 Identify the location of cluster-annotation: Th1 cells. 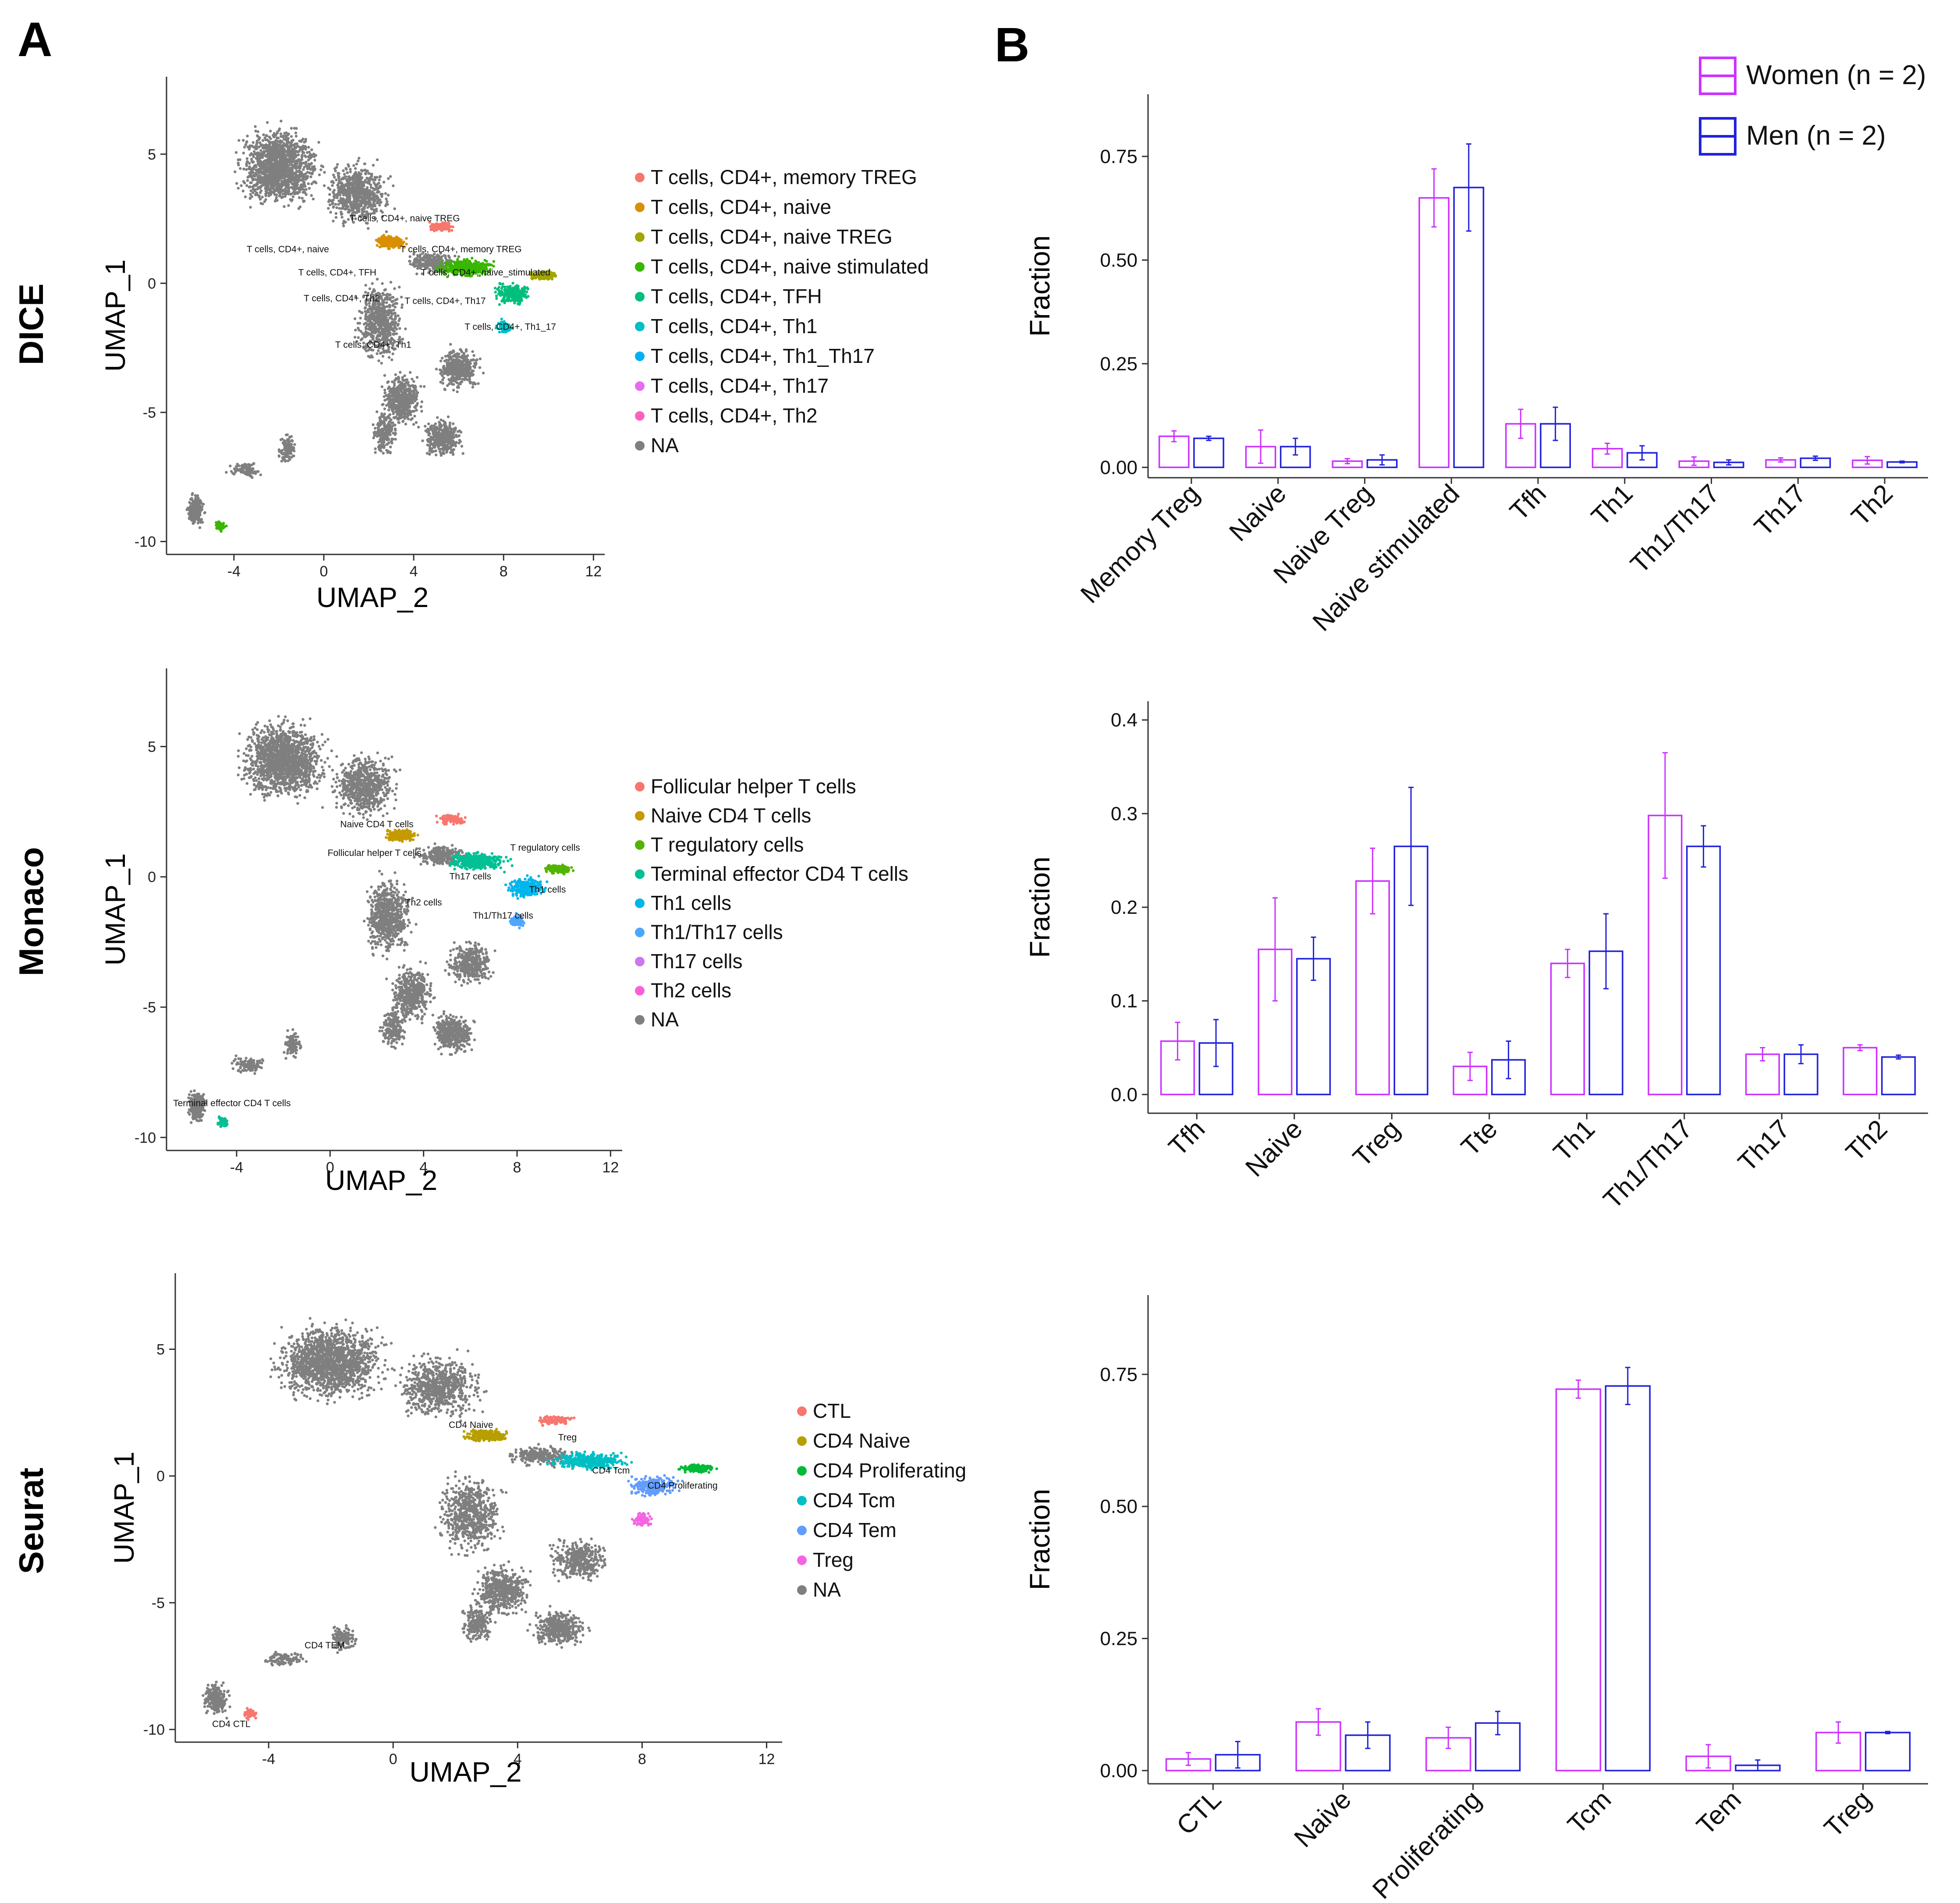
(547, 889).